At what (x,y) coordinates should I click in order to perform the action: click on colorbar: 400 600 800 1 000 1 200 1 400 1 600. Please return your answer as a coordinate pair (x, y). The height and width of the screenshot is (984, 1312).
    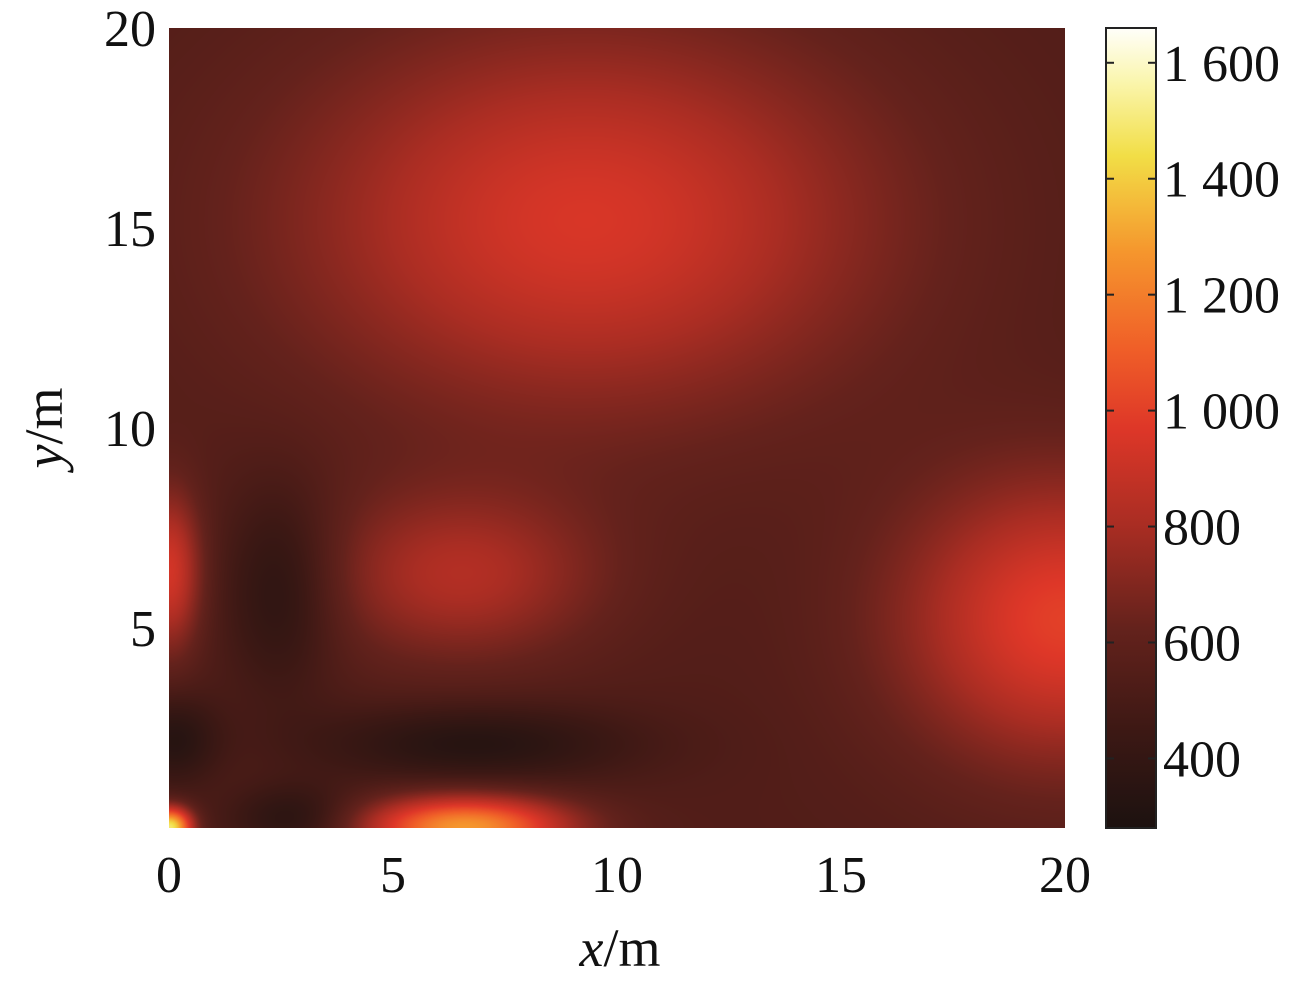
    Looking at the image, I should click on (1192, 428).